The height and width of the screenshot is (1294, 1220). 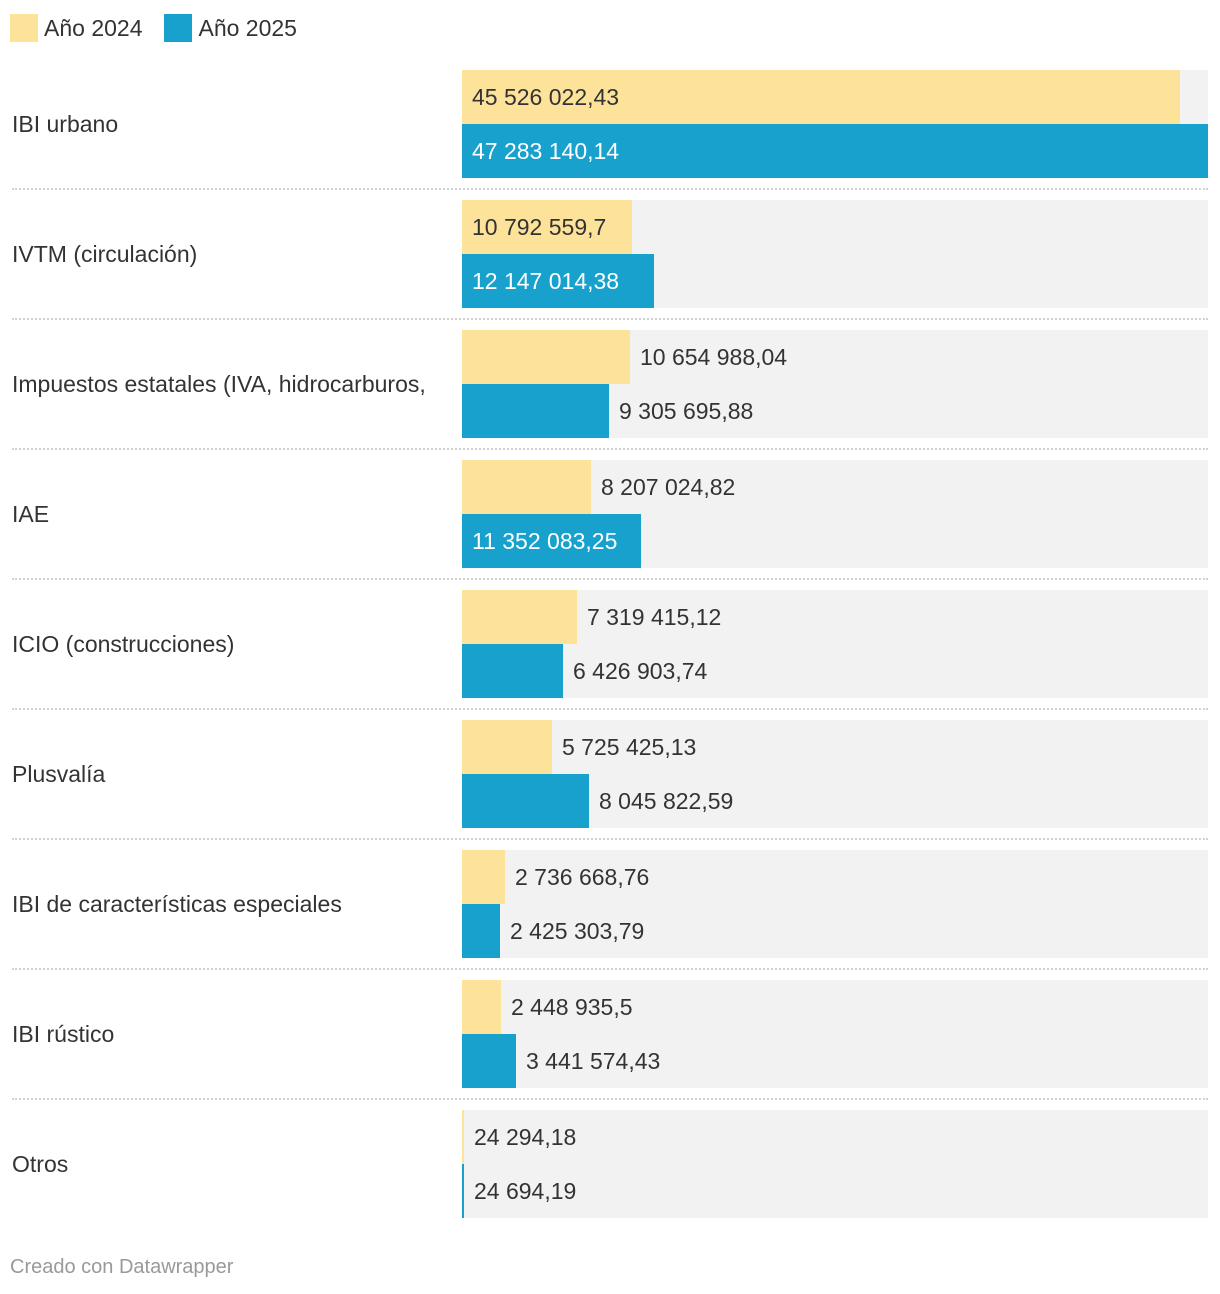 I want to click on value-label: 11 352 083,25, so click(x=545, y=540).